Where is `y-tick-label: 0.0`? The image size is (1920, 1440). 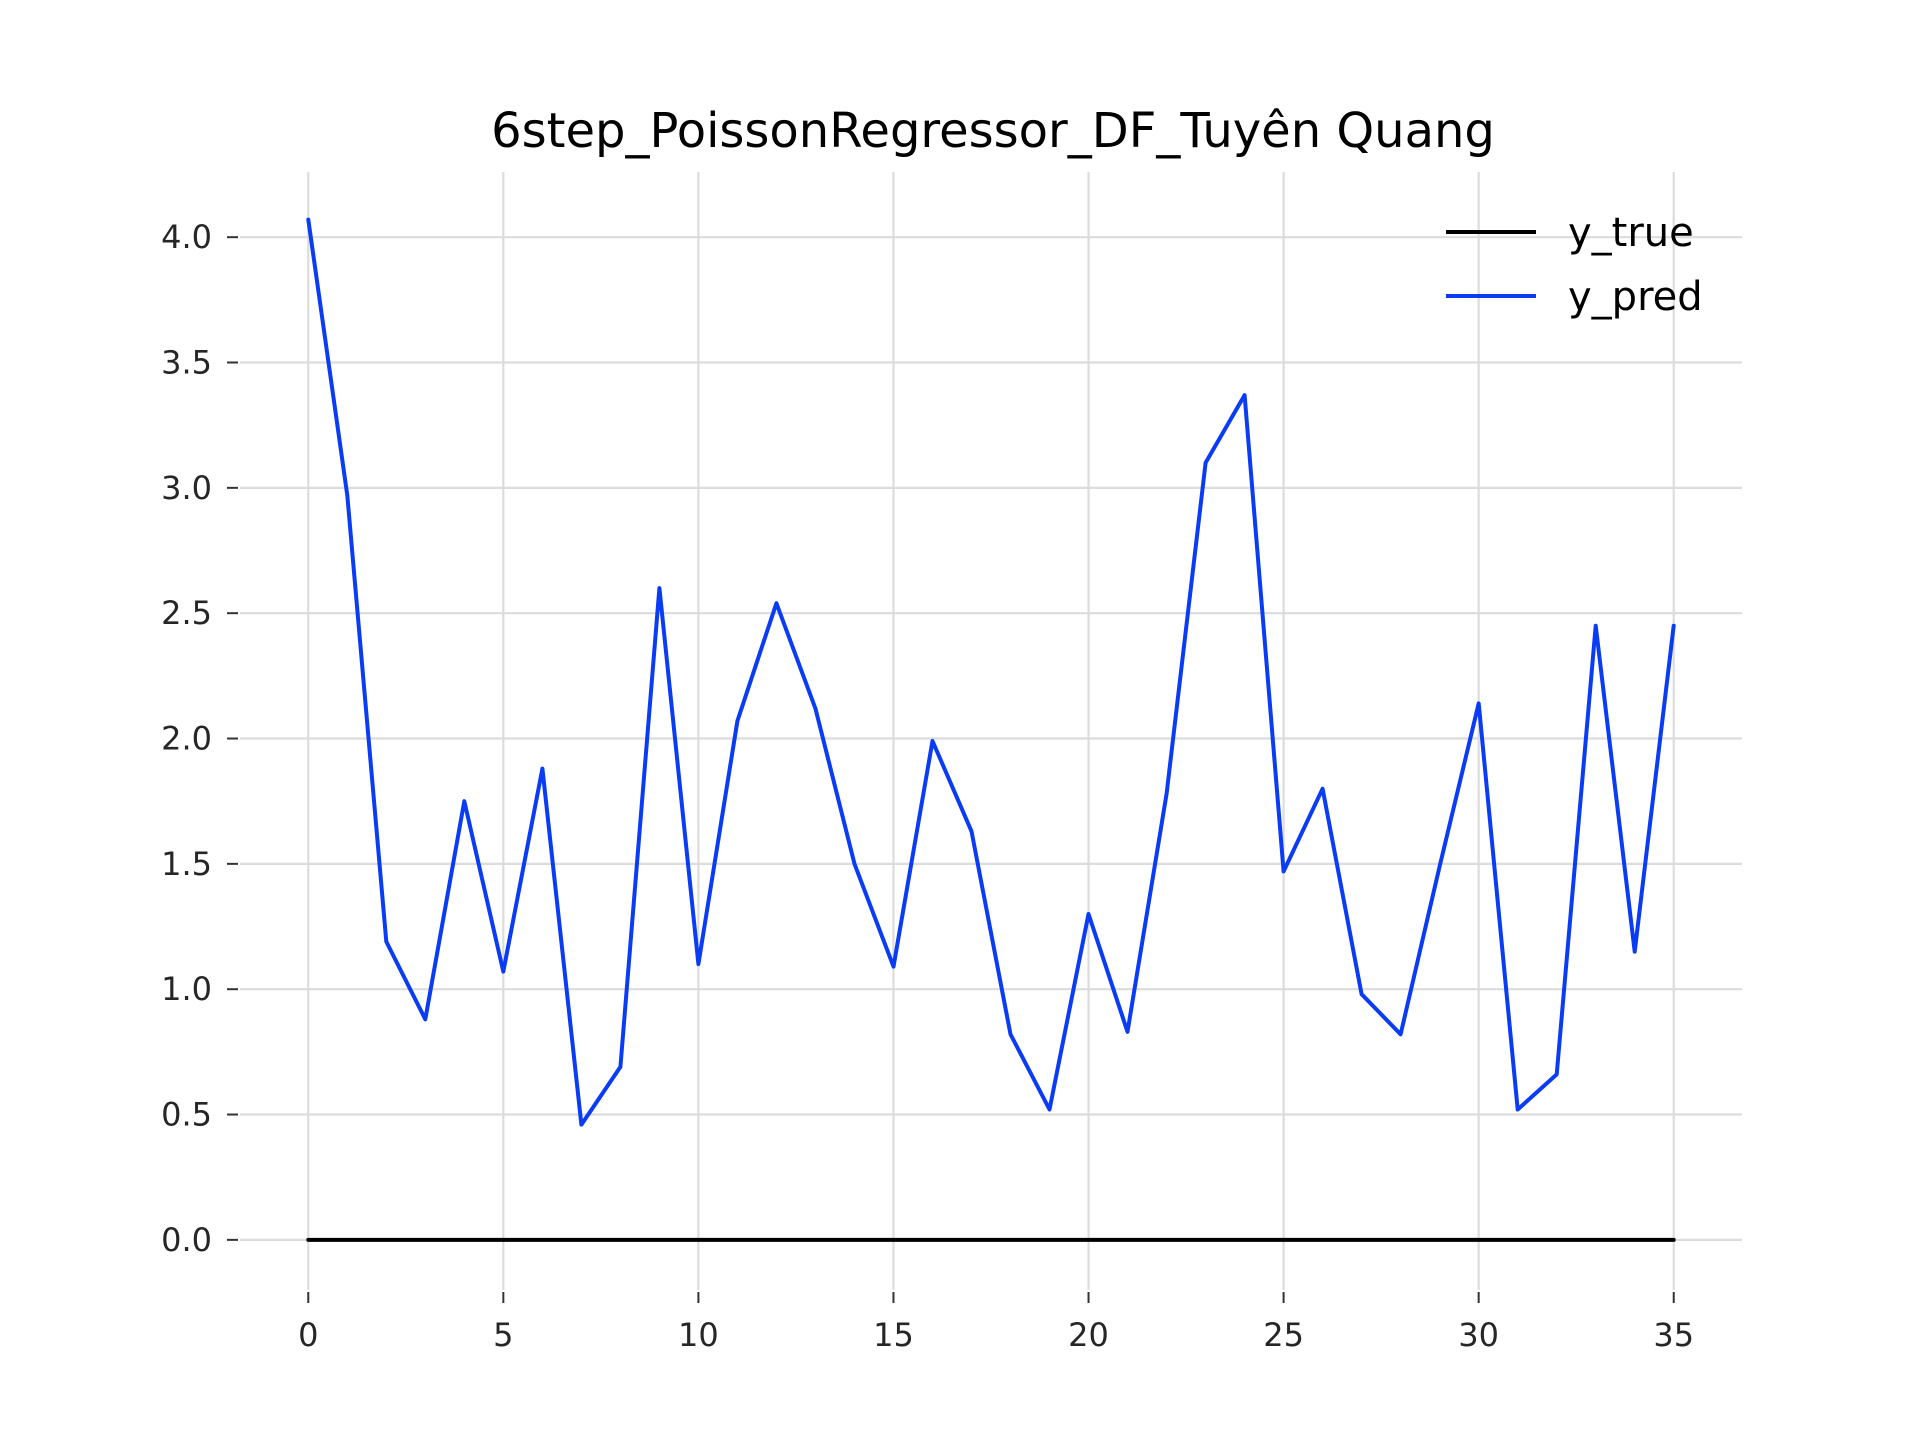 y-tick-label: 0.0 is located at coordinates (186, 1240).